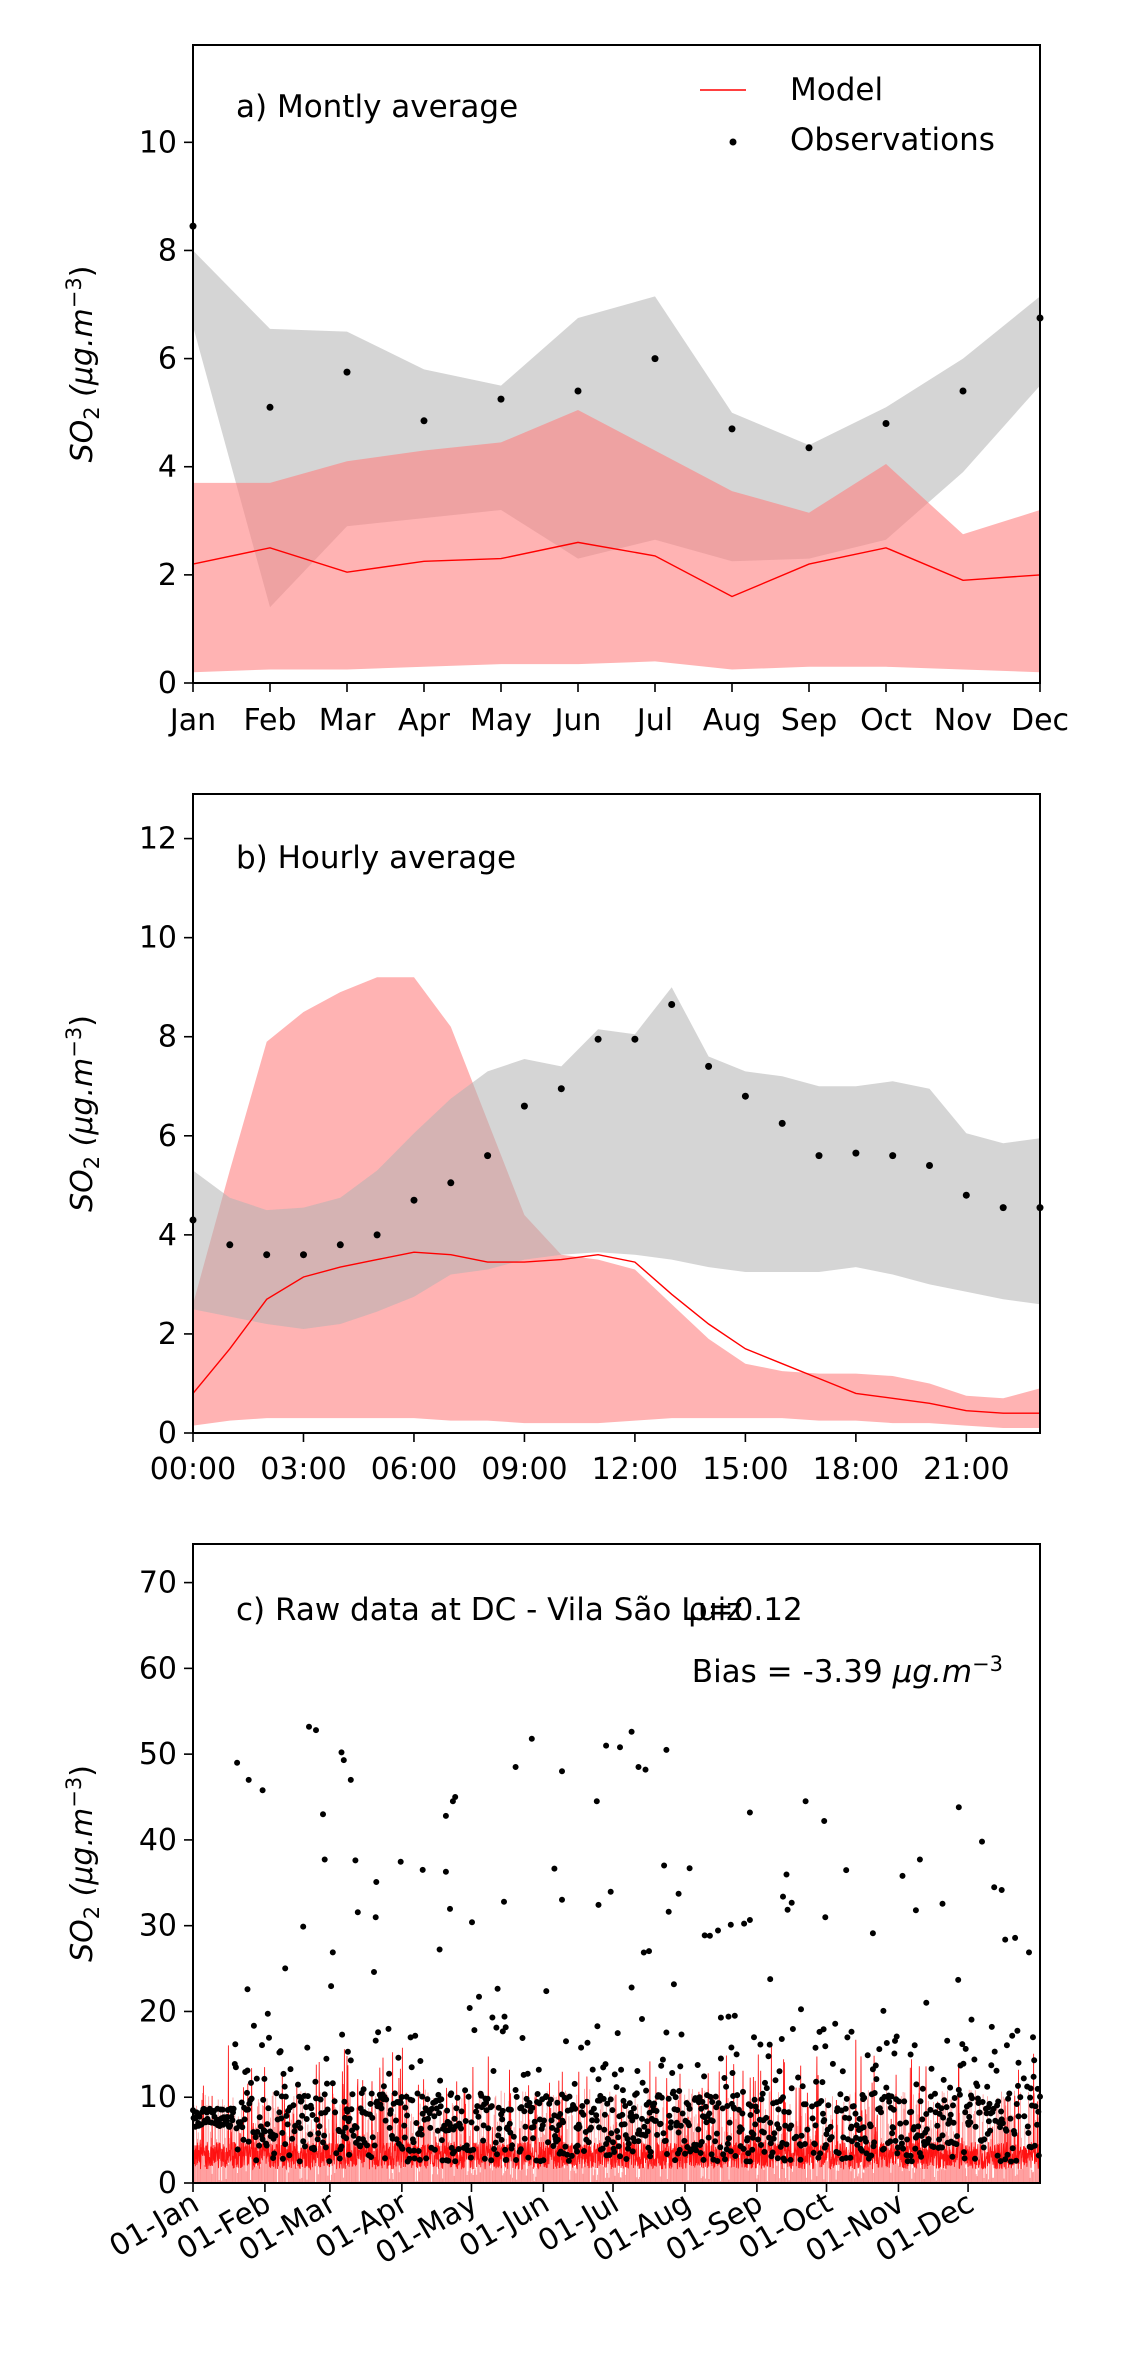  I want to click on observation-range-band, so click(616, 1158).